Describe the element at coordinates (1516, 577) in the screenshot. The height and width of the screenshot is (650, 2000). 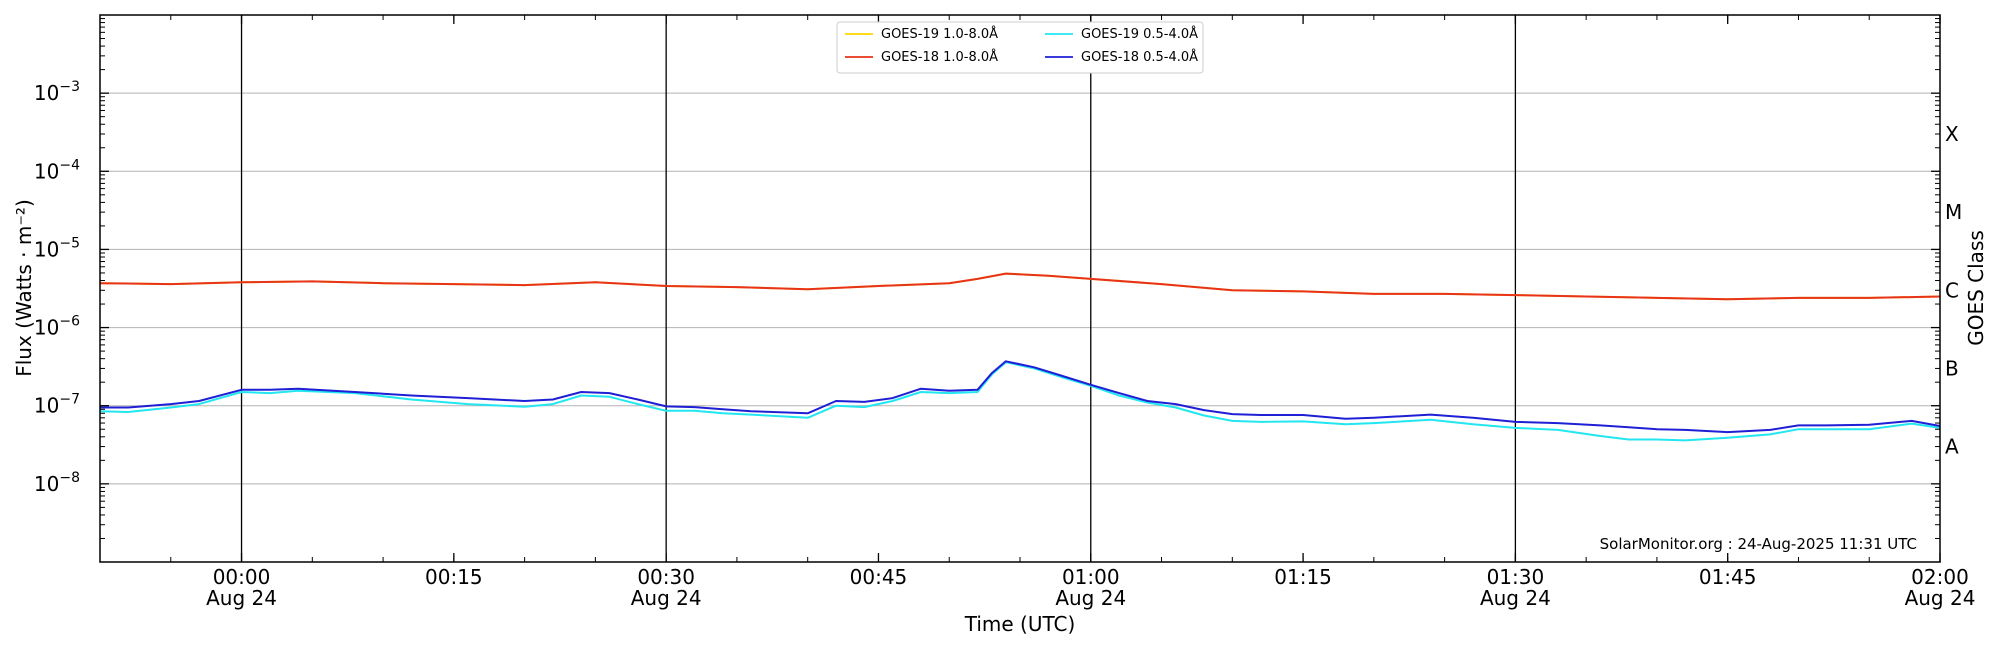
I see `x-tick-time-label: 01:30` at that location.